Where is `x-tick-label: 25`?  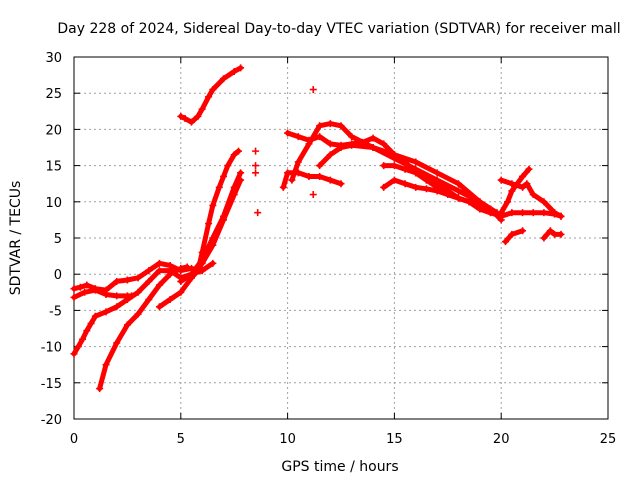 x-tick-label: 25 is located at coordinates (608, 439).